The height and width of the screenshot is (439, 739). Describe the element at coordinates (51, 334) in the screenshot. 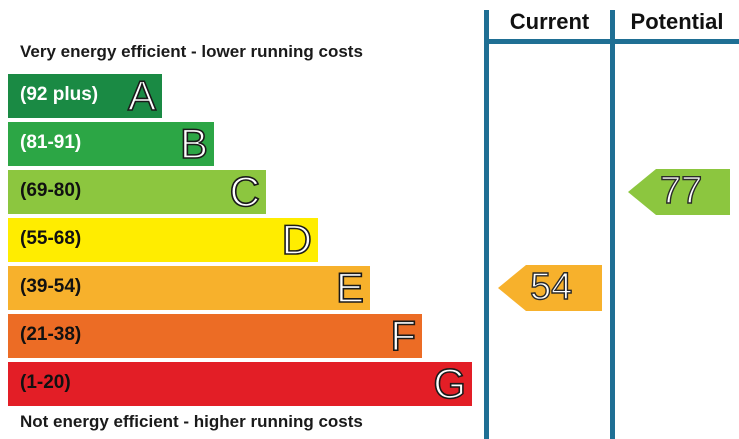

I see `band-range-label: (21-38)` at that location.